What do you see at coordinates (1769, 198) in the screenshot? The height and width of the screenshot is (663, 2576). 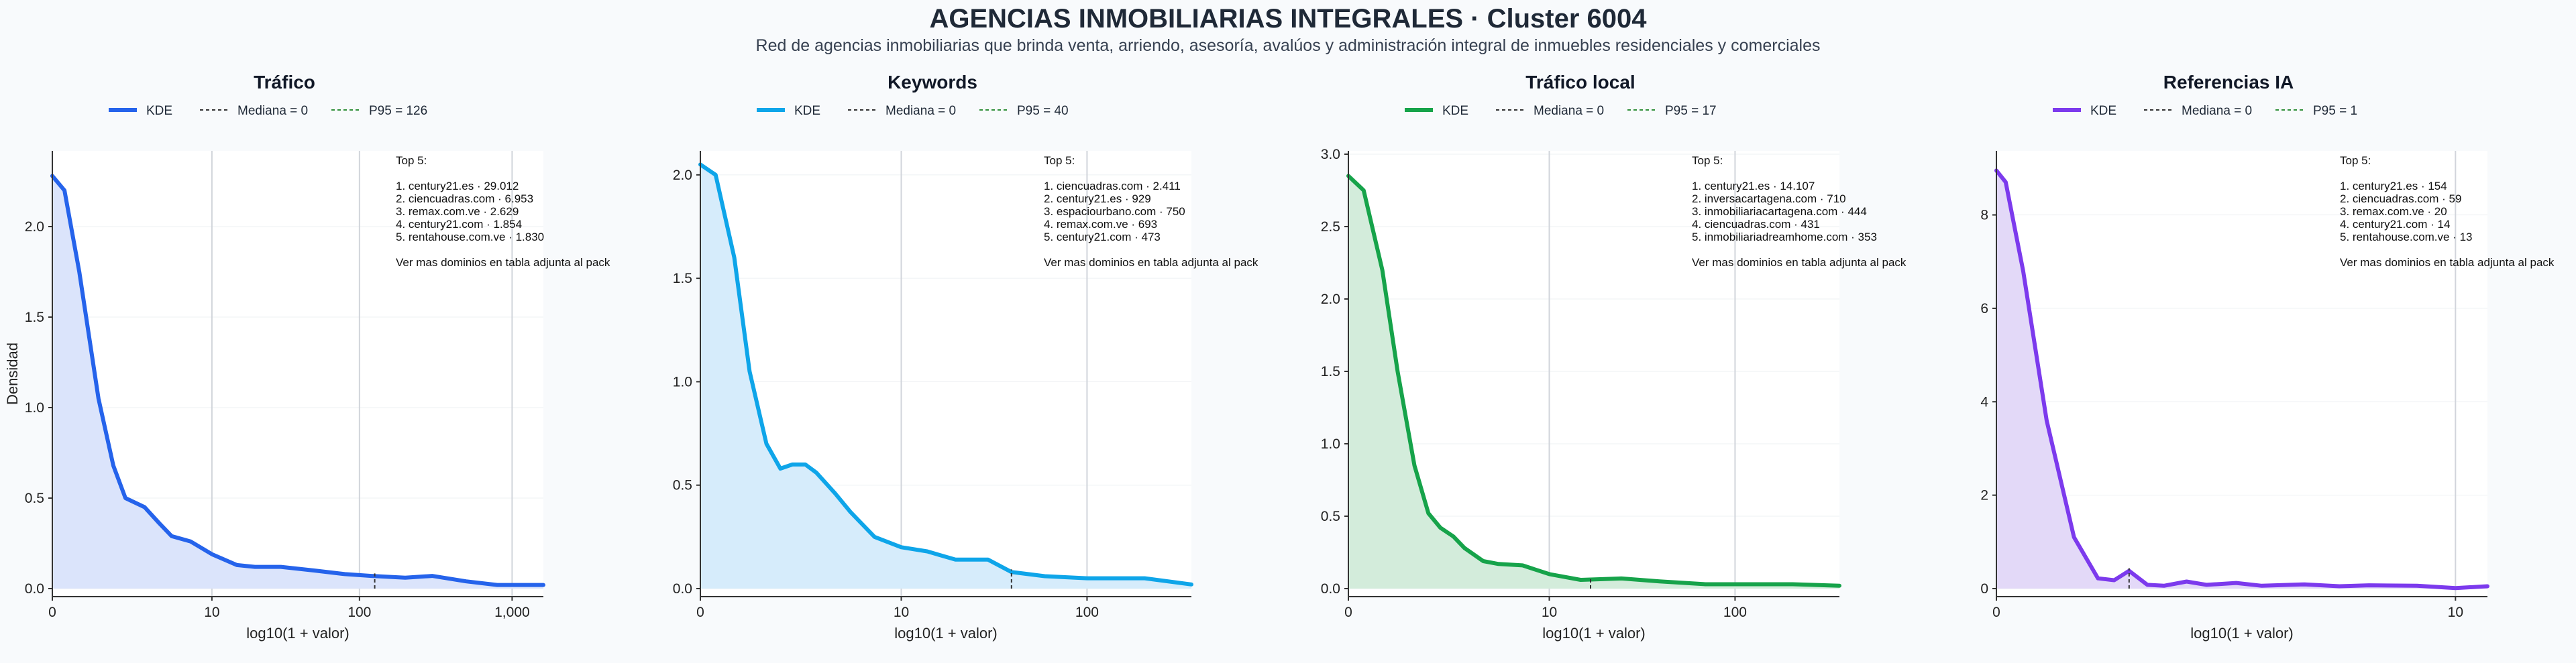 I see `annotation-line: 2. inversacartagena.com · 710` at bounding box center [1769, 198].